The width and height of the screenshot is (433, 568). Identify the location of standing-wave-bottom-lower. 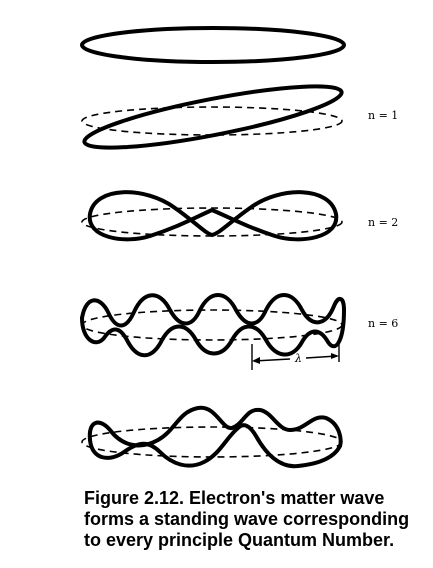
(215, 446).